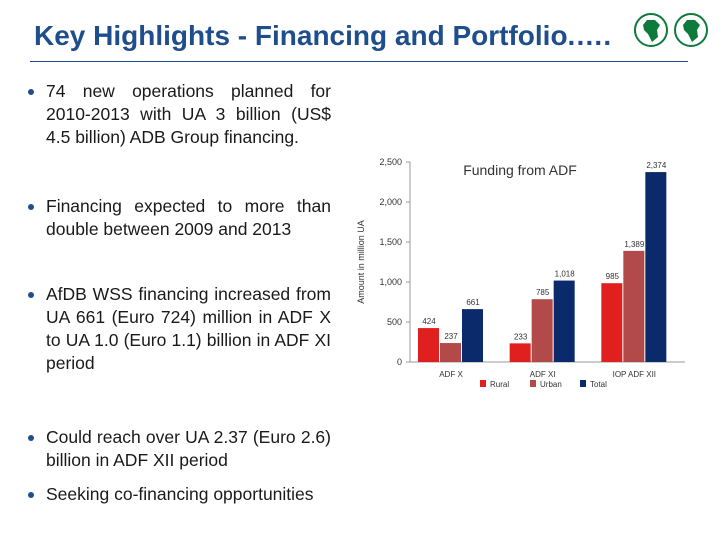  I want to click on data-label: 1,389, so click(634, 244).